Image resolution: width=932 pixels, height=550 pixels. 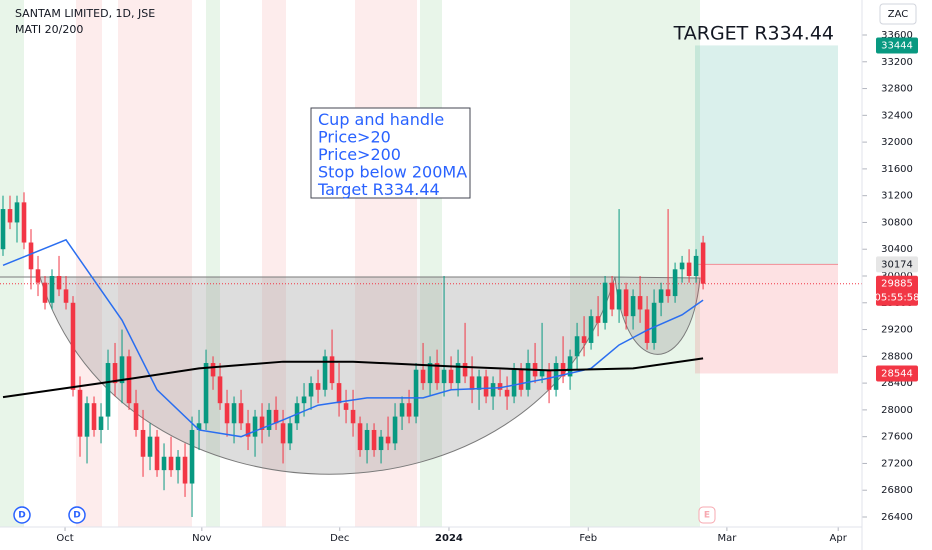 What do you see at coordinates (839, 538) in the screenshot?
I see `x-tick-label: Apr` at bounding box center [839, 538].